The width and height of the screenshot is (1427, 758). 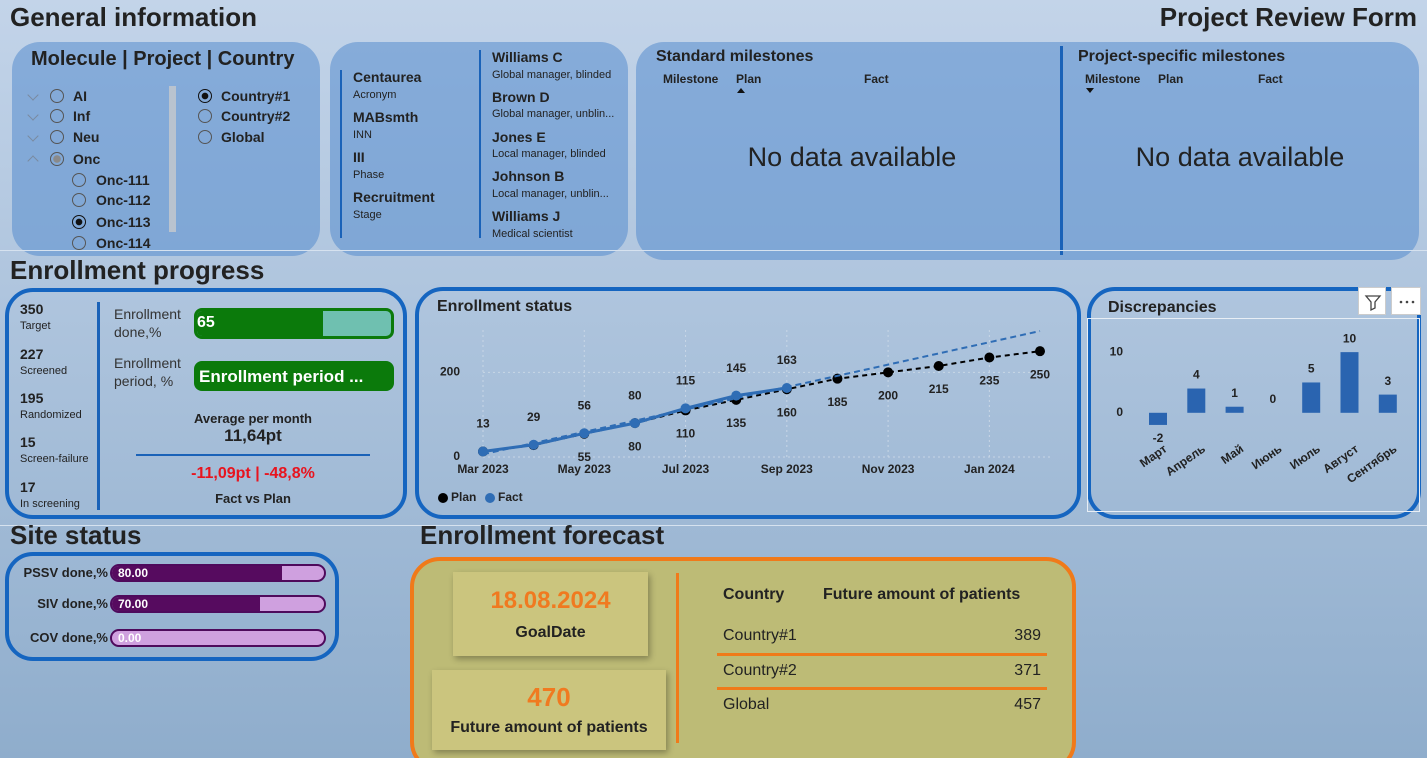 I want to click on team-name: Johnson B, so click(x=528, y=176).